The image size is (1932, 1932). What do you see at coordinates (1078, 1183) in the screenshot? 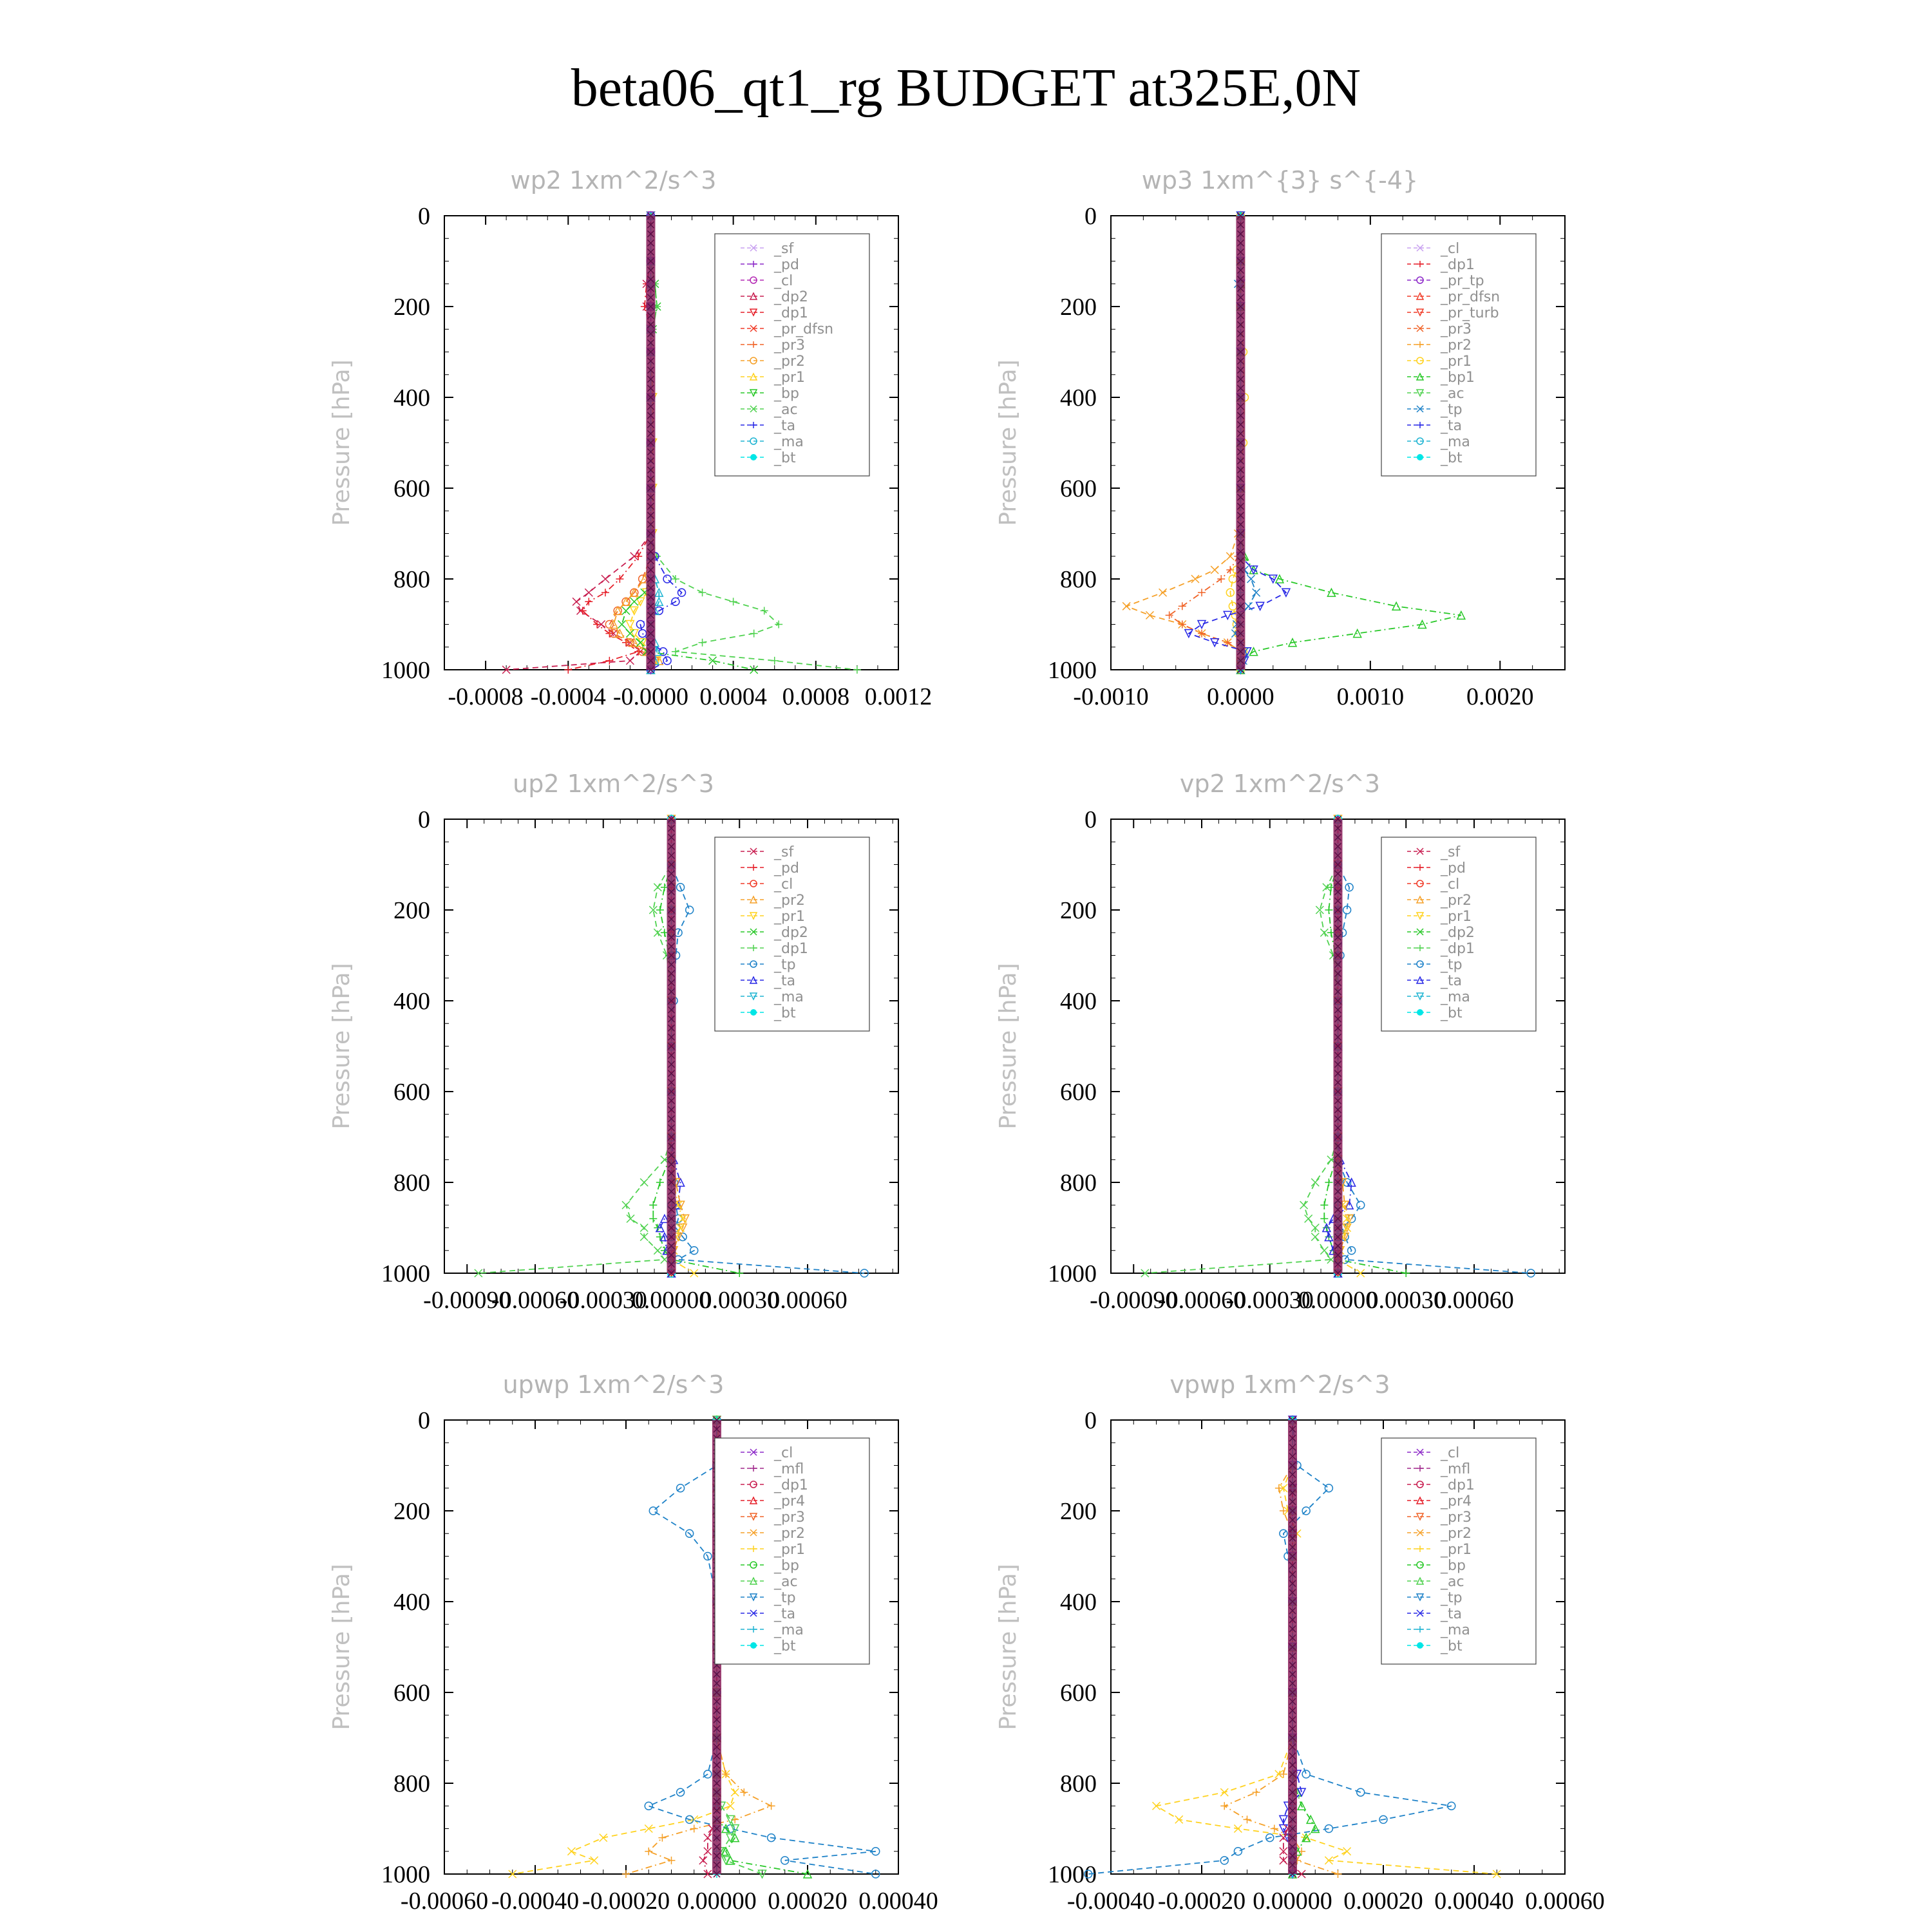
I see `y-tick-label: 800` at bounding box center [1078, 1183].